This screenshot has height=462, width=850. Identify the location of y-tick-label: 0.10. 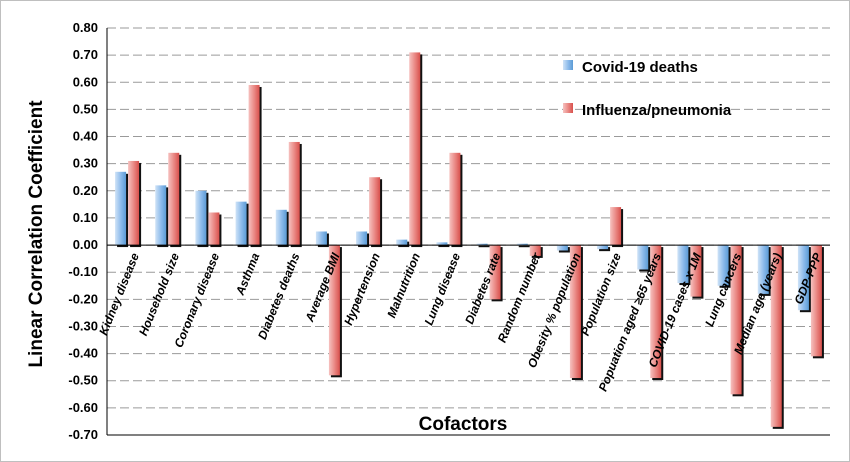
(85, 217).